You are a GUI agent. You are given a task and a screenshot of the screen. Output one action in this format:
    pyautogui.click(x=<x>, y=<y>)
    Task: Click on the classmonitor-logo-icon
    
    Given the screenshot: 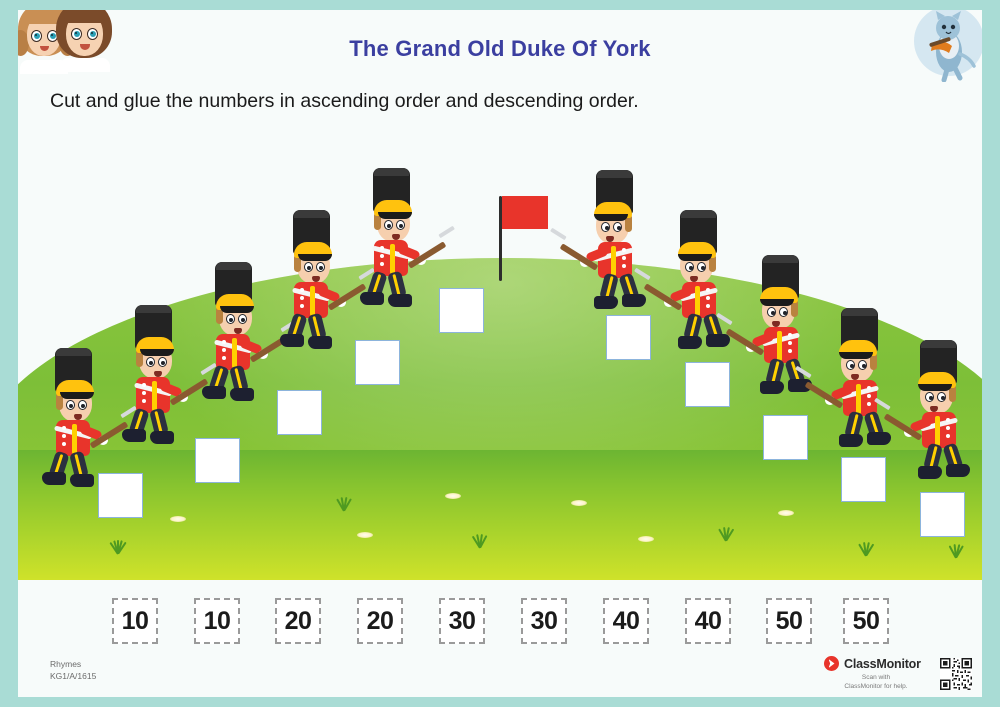 What is the action you would take?
    pyautogui.click(x=831, y=663)
    